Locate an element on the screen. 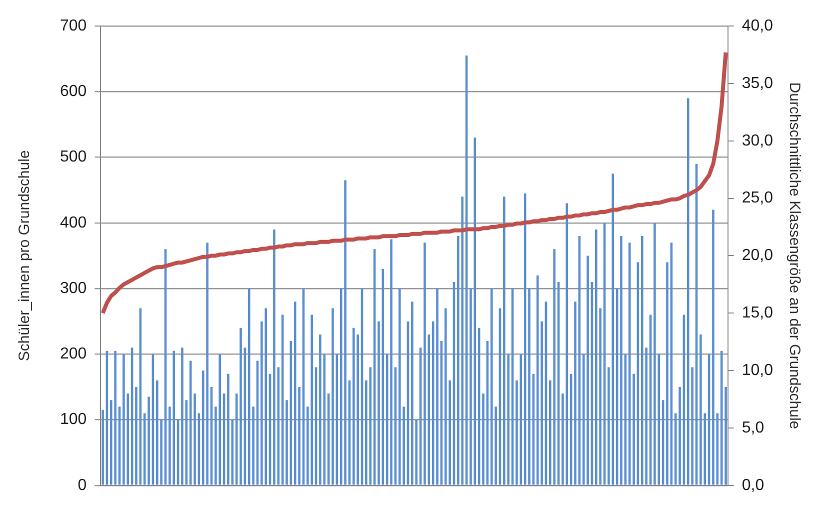  y2-tick-label: 15,0 is located at coordinates (758, 313).